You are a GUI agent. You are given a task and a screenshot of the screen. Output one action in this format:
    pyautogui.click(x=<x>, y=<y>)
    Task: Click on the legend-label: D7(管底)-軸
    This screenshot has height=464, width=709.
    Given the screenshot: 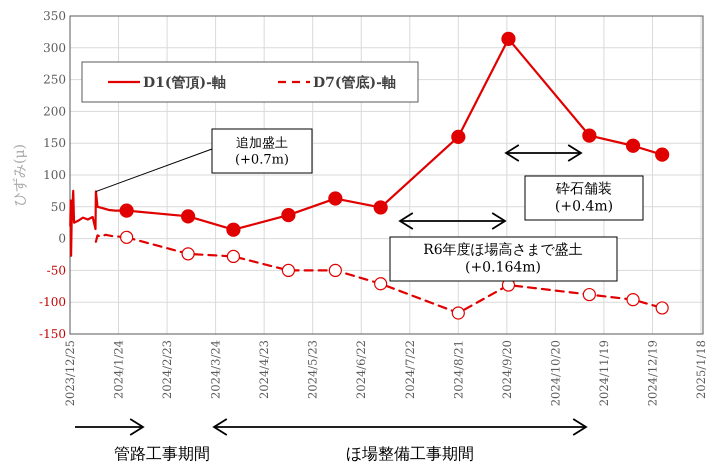 What is the action you would take?
    pyautogui.click(x=354, y=82)
    